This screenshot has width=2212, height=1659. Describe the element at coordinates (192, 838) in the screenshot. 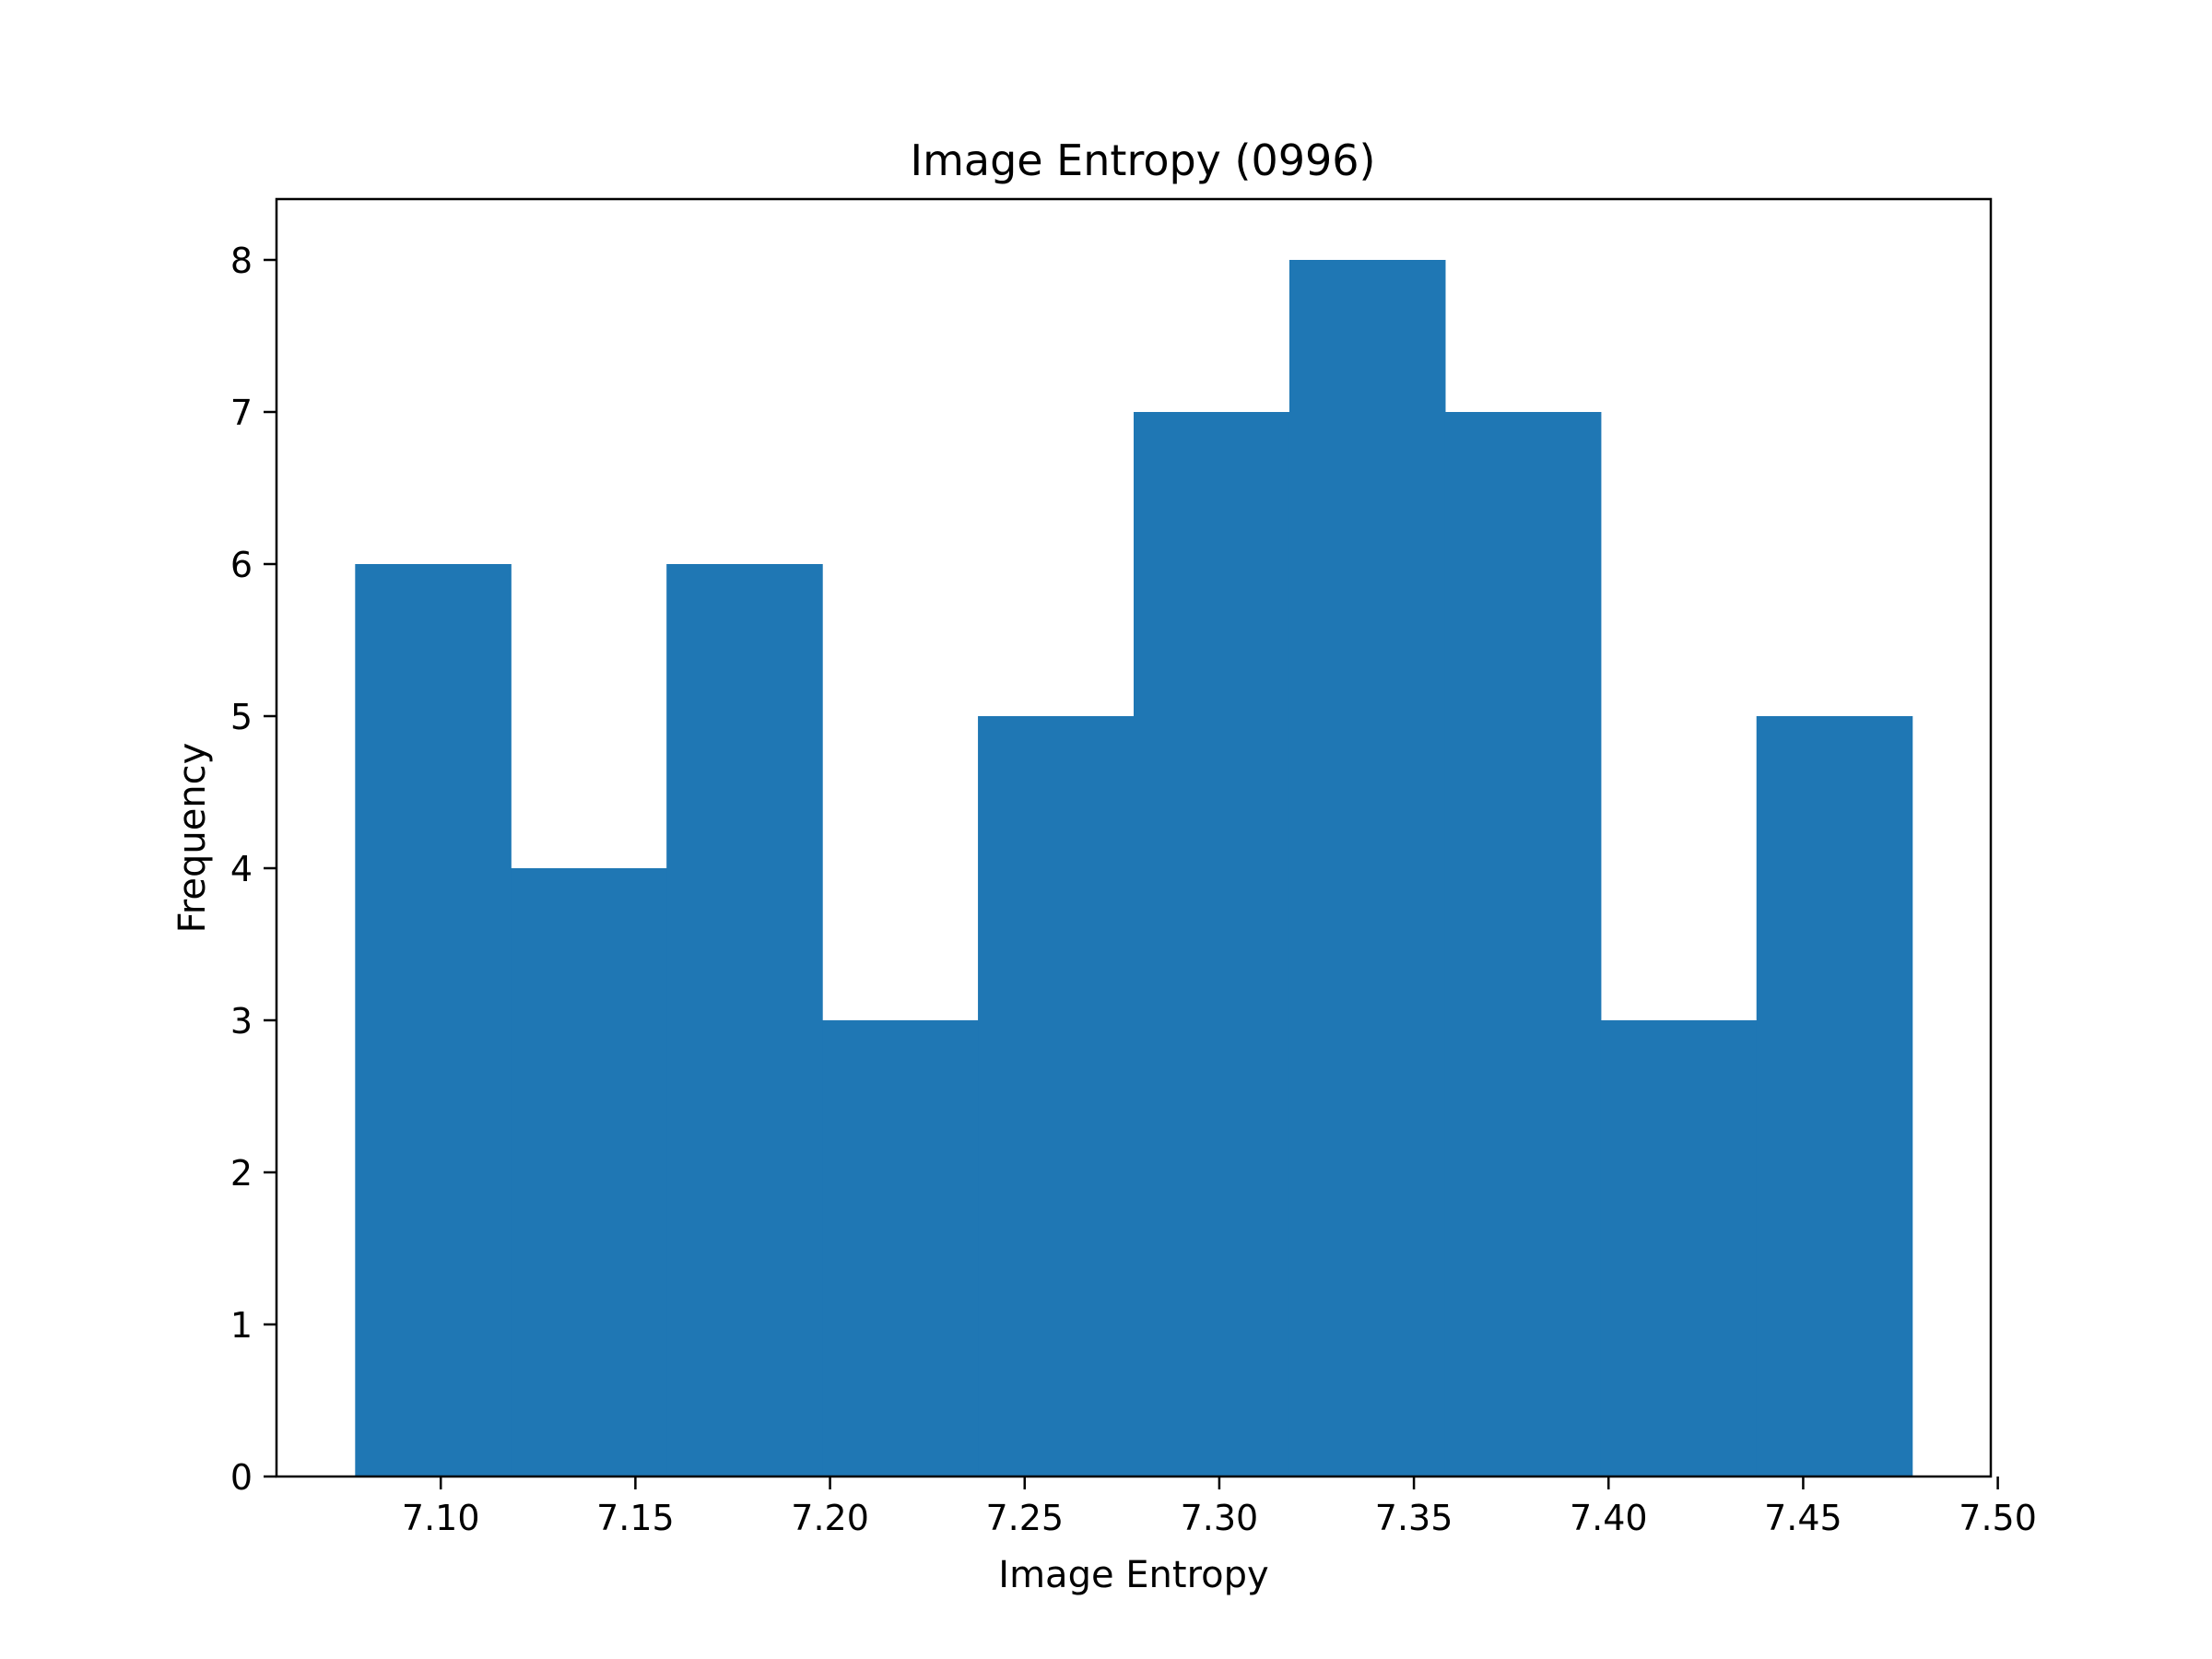

I see `y-axis-label: Frequency` at that location.